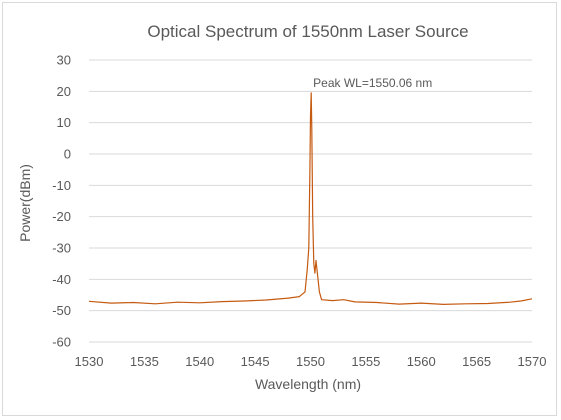 Image resolution: width=561 pixels, height=420 pixels. I want to click on y-axis-title: Power(dBm), so click(25, 203).